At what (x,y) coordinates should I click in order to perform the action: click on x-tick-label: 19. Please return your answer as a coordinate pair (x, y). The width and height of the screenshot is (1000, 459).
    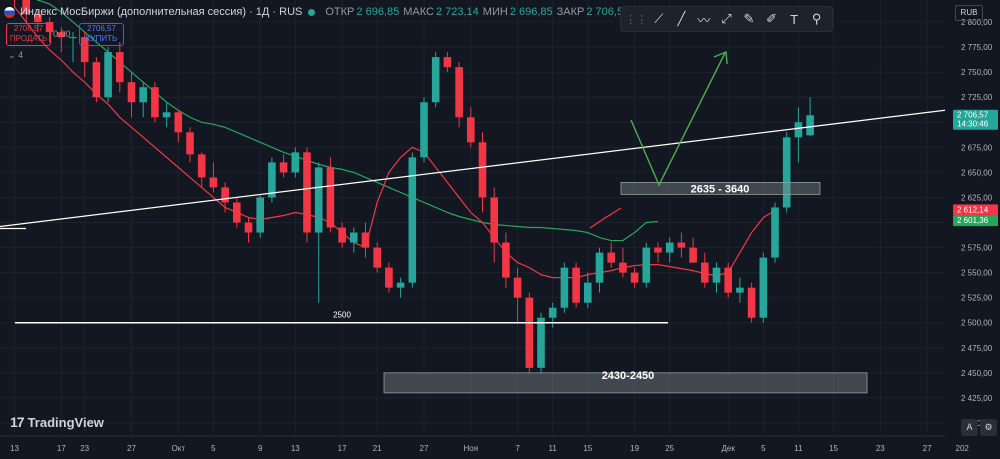
    Looking at the image, I should click on (634, 448).